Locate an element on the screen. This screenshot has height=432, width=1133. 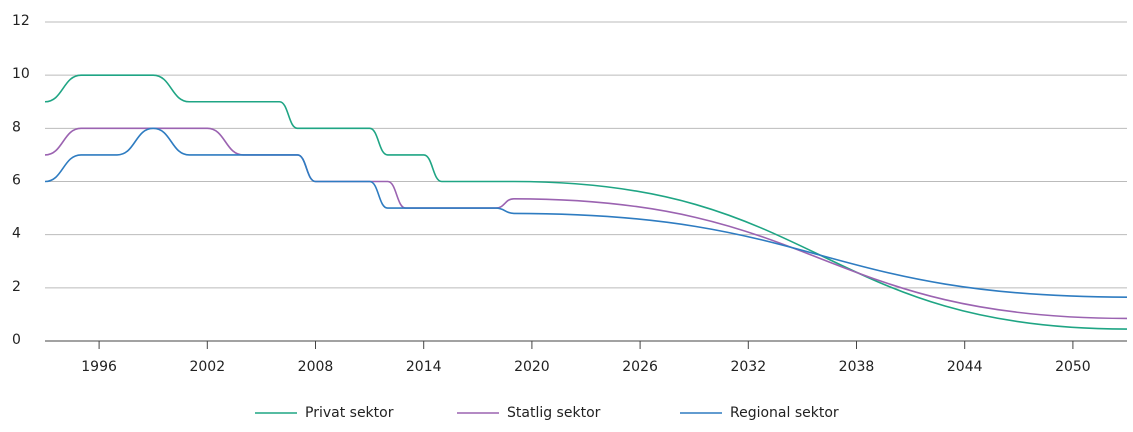
x-tick-label: 2026 is located at coordinates (640, 367).